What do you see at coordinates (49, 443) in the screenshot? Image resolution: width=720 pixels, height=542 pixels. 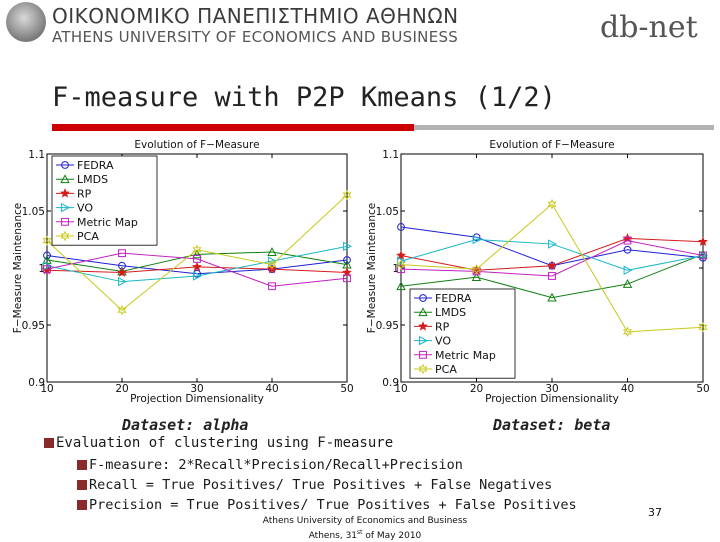 I see `bullet-marker-icon` at bounding box center [49, 443].